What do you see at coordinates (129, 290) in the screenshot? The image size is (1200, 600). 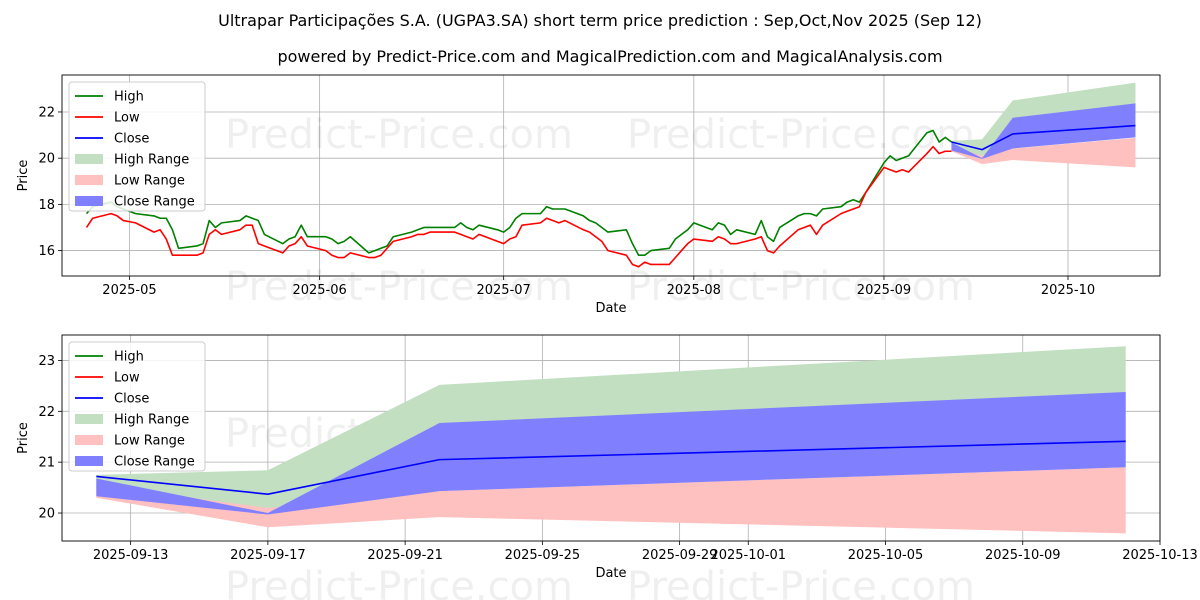 I see `x-tick-label: 2025-05` at bounding box center [129, 290].